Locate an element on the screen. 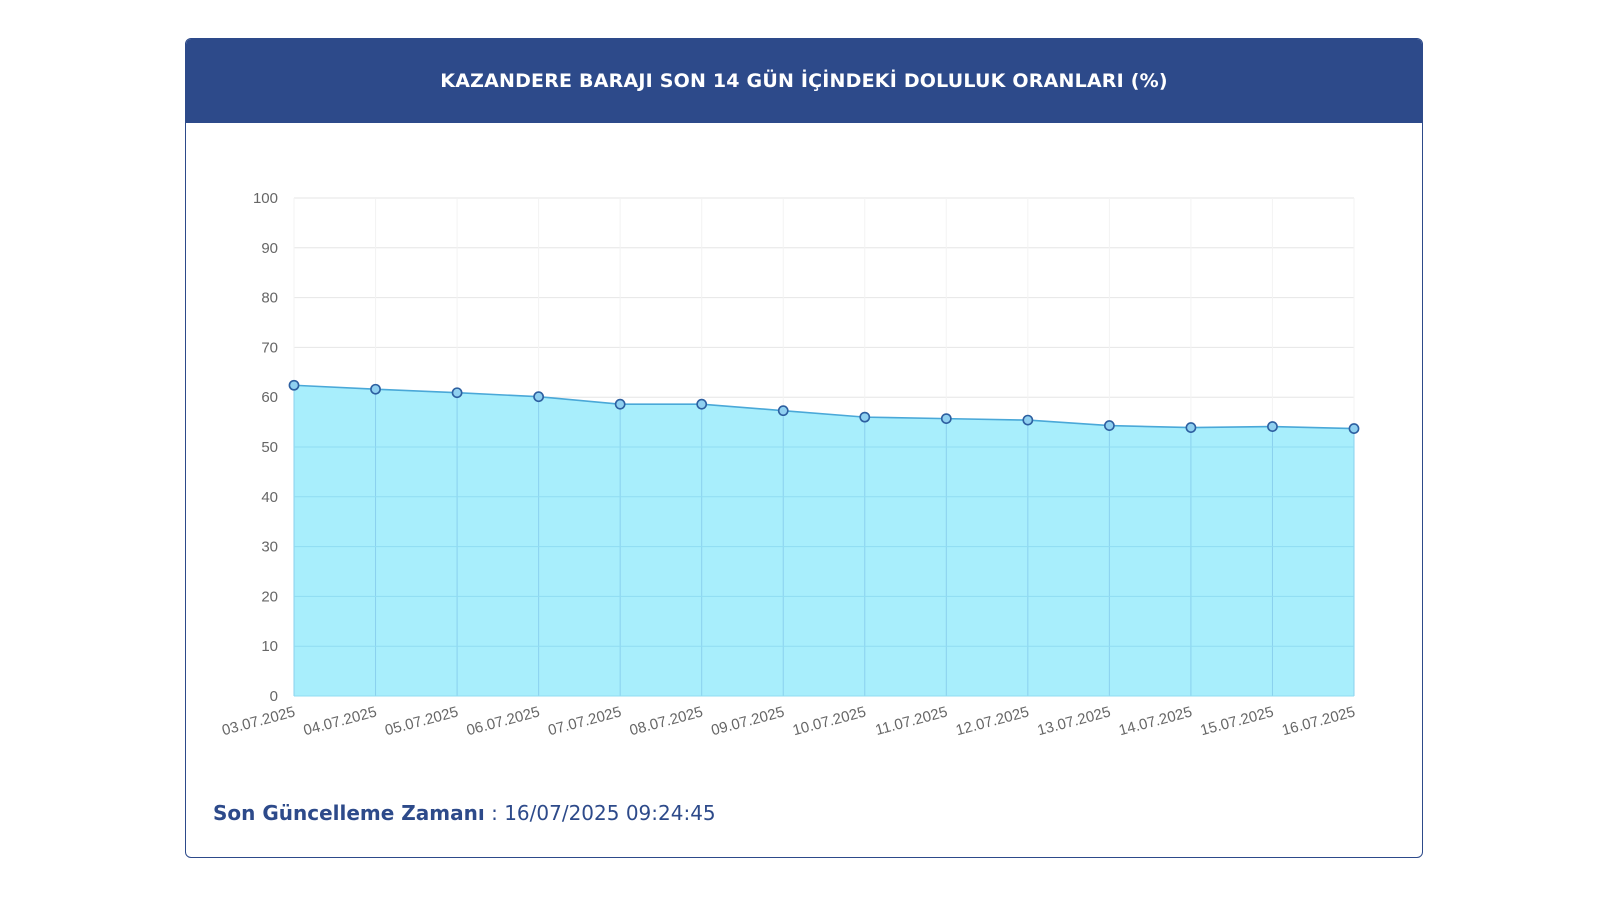  series-line-layer is located at coordinates (824, 407).